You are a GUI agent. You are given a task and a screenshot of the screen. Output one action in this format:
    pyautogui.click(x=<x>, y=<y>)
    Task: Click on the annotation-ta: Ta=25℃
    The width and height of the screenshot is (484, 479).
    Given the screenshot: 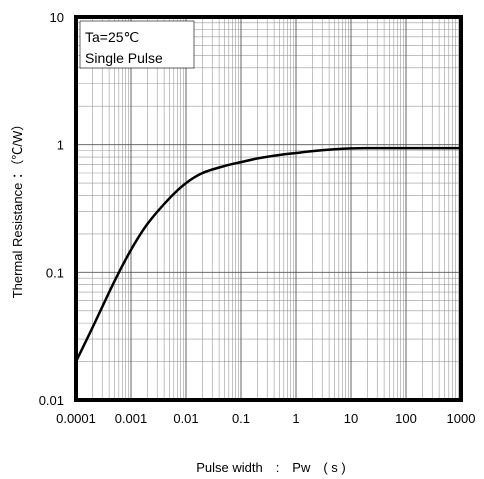 What is the action you would take?
    pyautogui.click(x=112, y=37)
    